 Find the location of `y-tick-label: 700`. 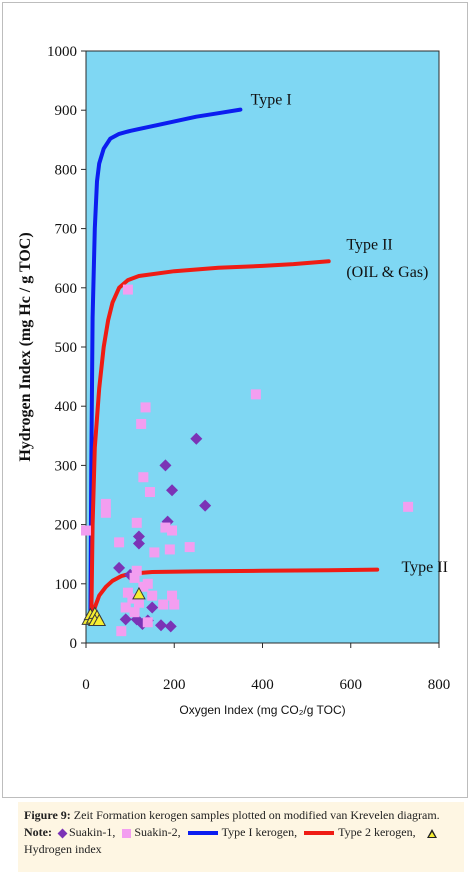

y-tick-label: 700 is located at coordinates (66, 230).